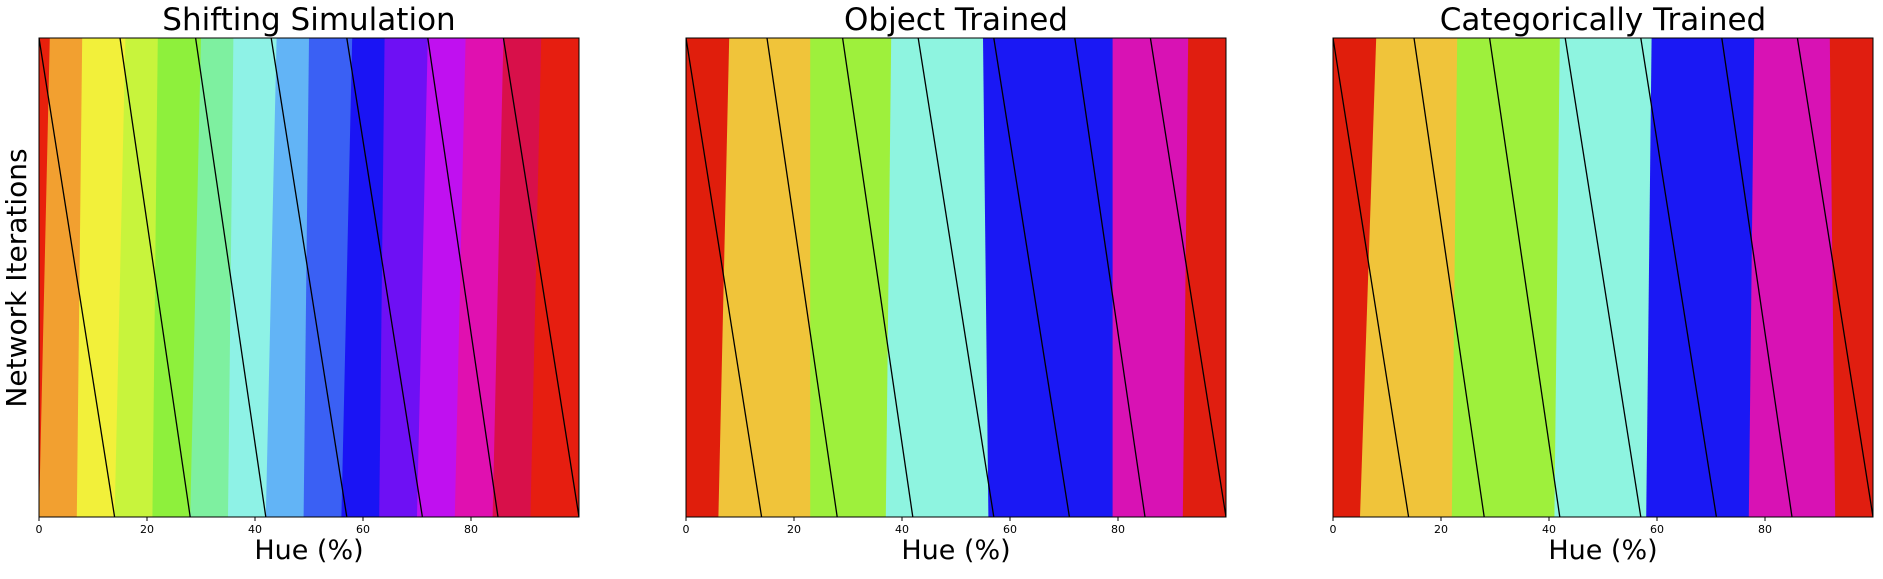 The width and height of the screenshot is (1883, 579). Describe the element at coordinates (956, 20) in the screenshot. I see `chart-title: Object Trained` at that location.